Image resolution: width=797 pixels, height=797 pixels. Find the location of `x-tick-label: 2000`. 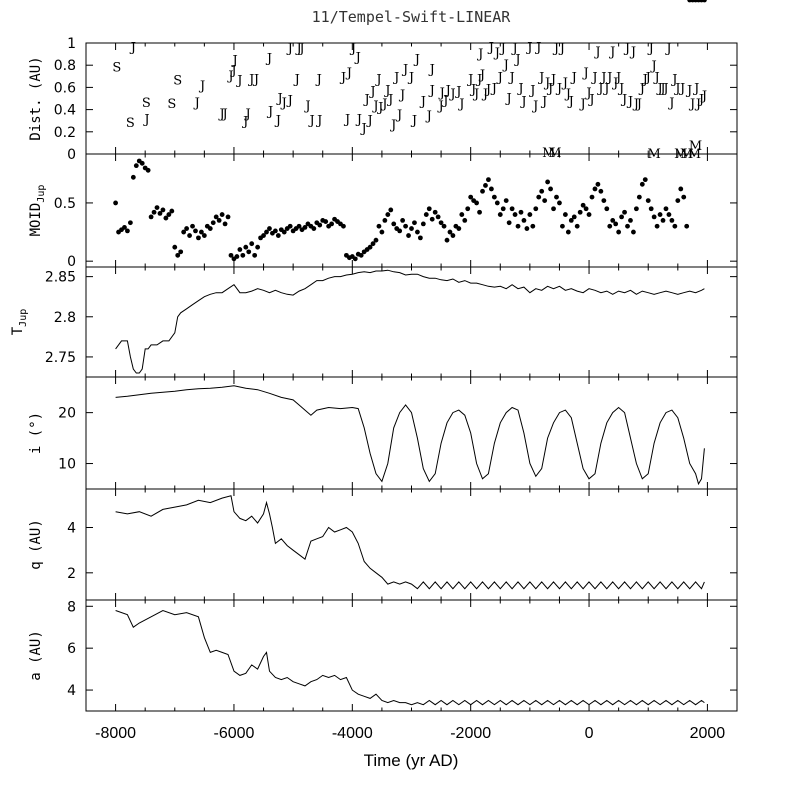

x-tick-label: 2000 is located at coordinates (708, 733).